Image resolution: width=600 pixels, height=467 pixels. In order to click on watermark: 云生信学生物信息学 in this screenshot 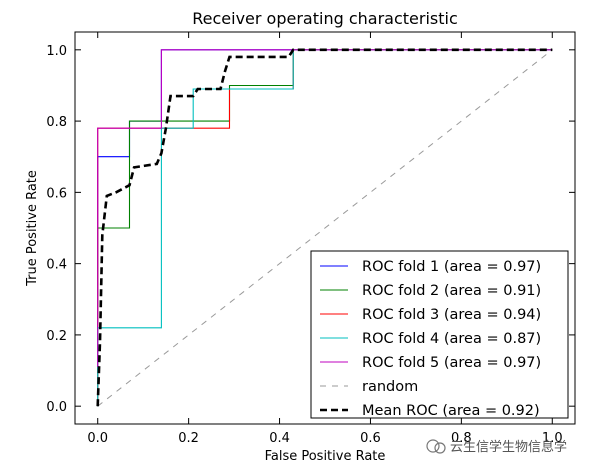, I will do `click(496, 447)`.